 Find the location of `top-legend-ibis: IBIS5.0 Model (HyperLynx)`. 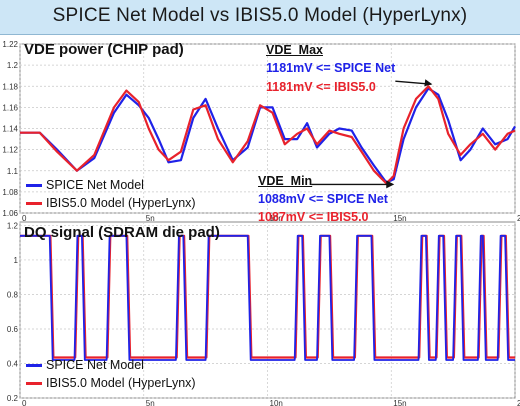

top-legend-ibis: IBIS5.0 Model (HyperLynx) is located at coordinates (111, 203).